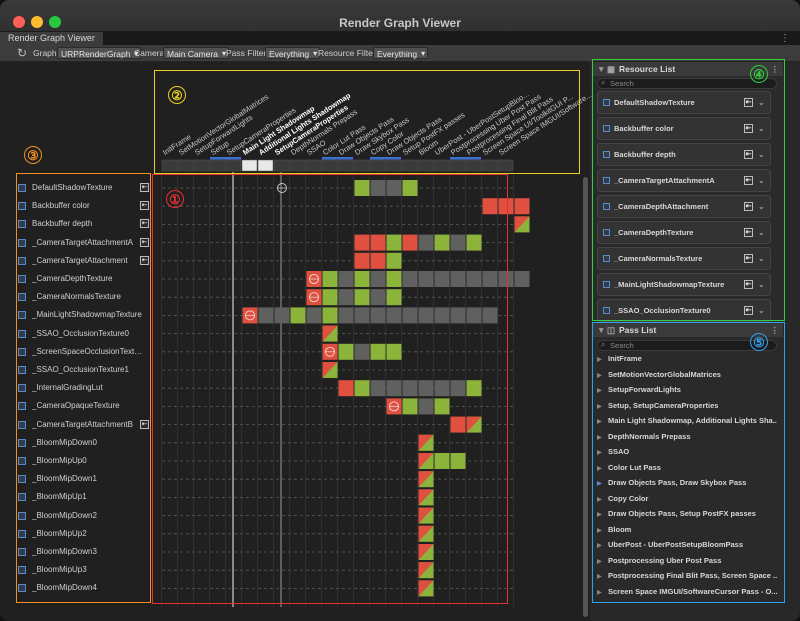 The width and height of the screenshot is (800, 621). What do you see at coordinates (85, 188) in the screenshot?
I see `resource-row: DefaultShadowTexture ⇤` at bounding box center [85, 188].